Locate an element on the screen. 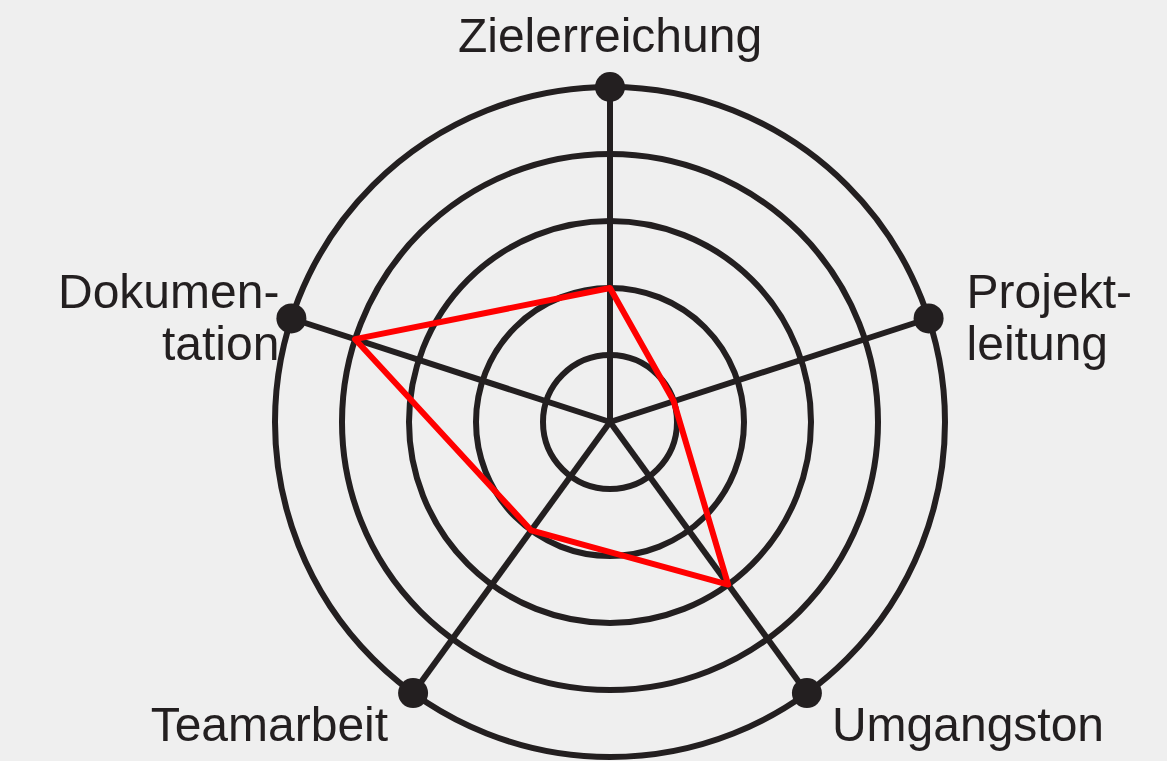  spoke-label: Dokumen- tation is located at coordinates (168, 318).